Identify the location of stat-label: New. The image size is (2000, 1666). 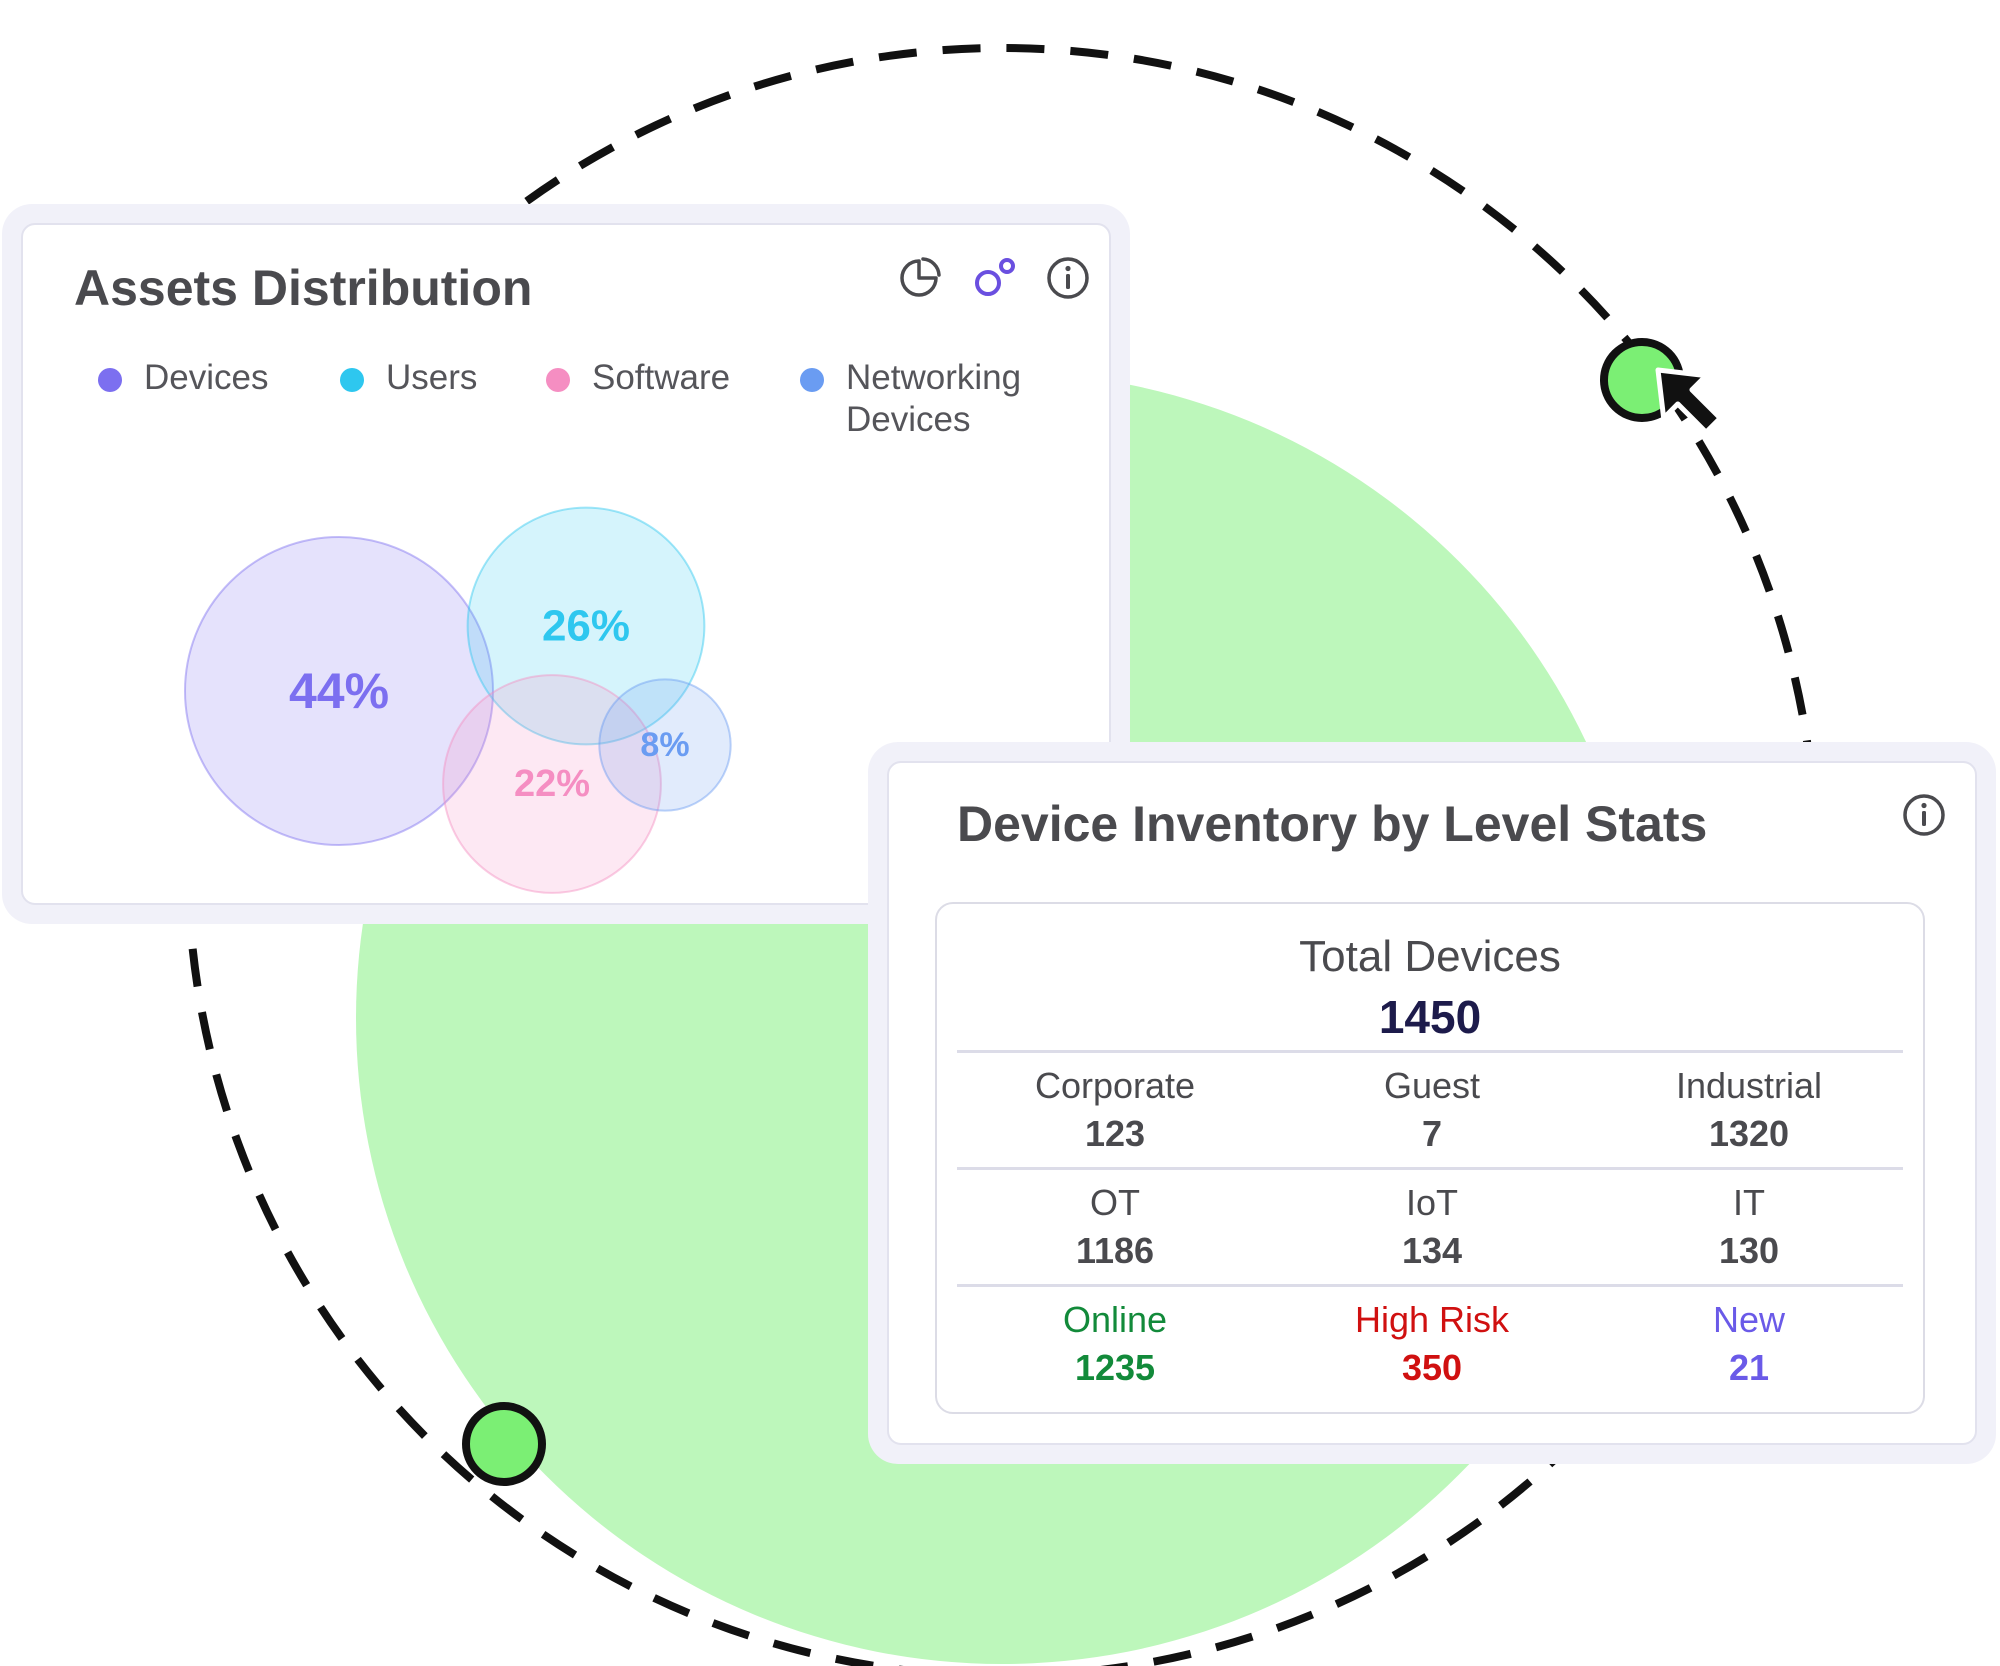
(1749, 1319).